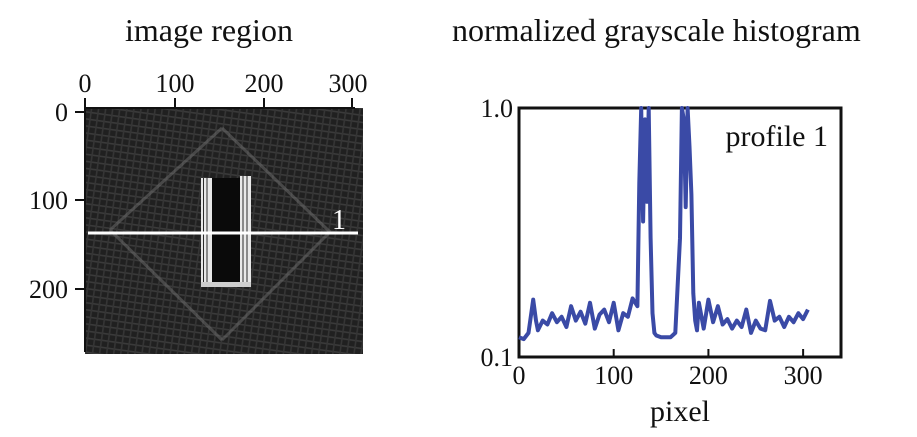 This screenshot has width=917, height=437. Describe the element at coordinates (497, 357) in the screenshot. I see `y-tick-label: 0.1` at that location.